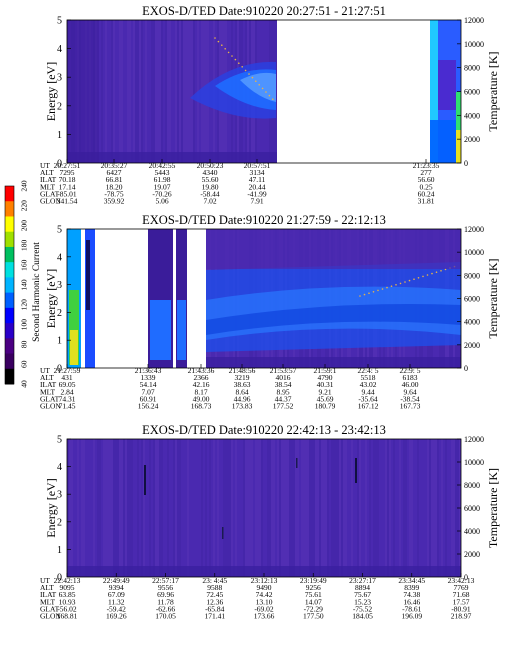 The image size is (505, 654). Describe the element at coordinates (67, 601) in the screenshot. I see `orbit-value: 10.93` at that location.